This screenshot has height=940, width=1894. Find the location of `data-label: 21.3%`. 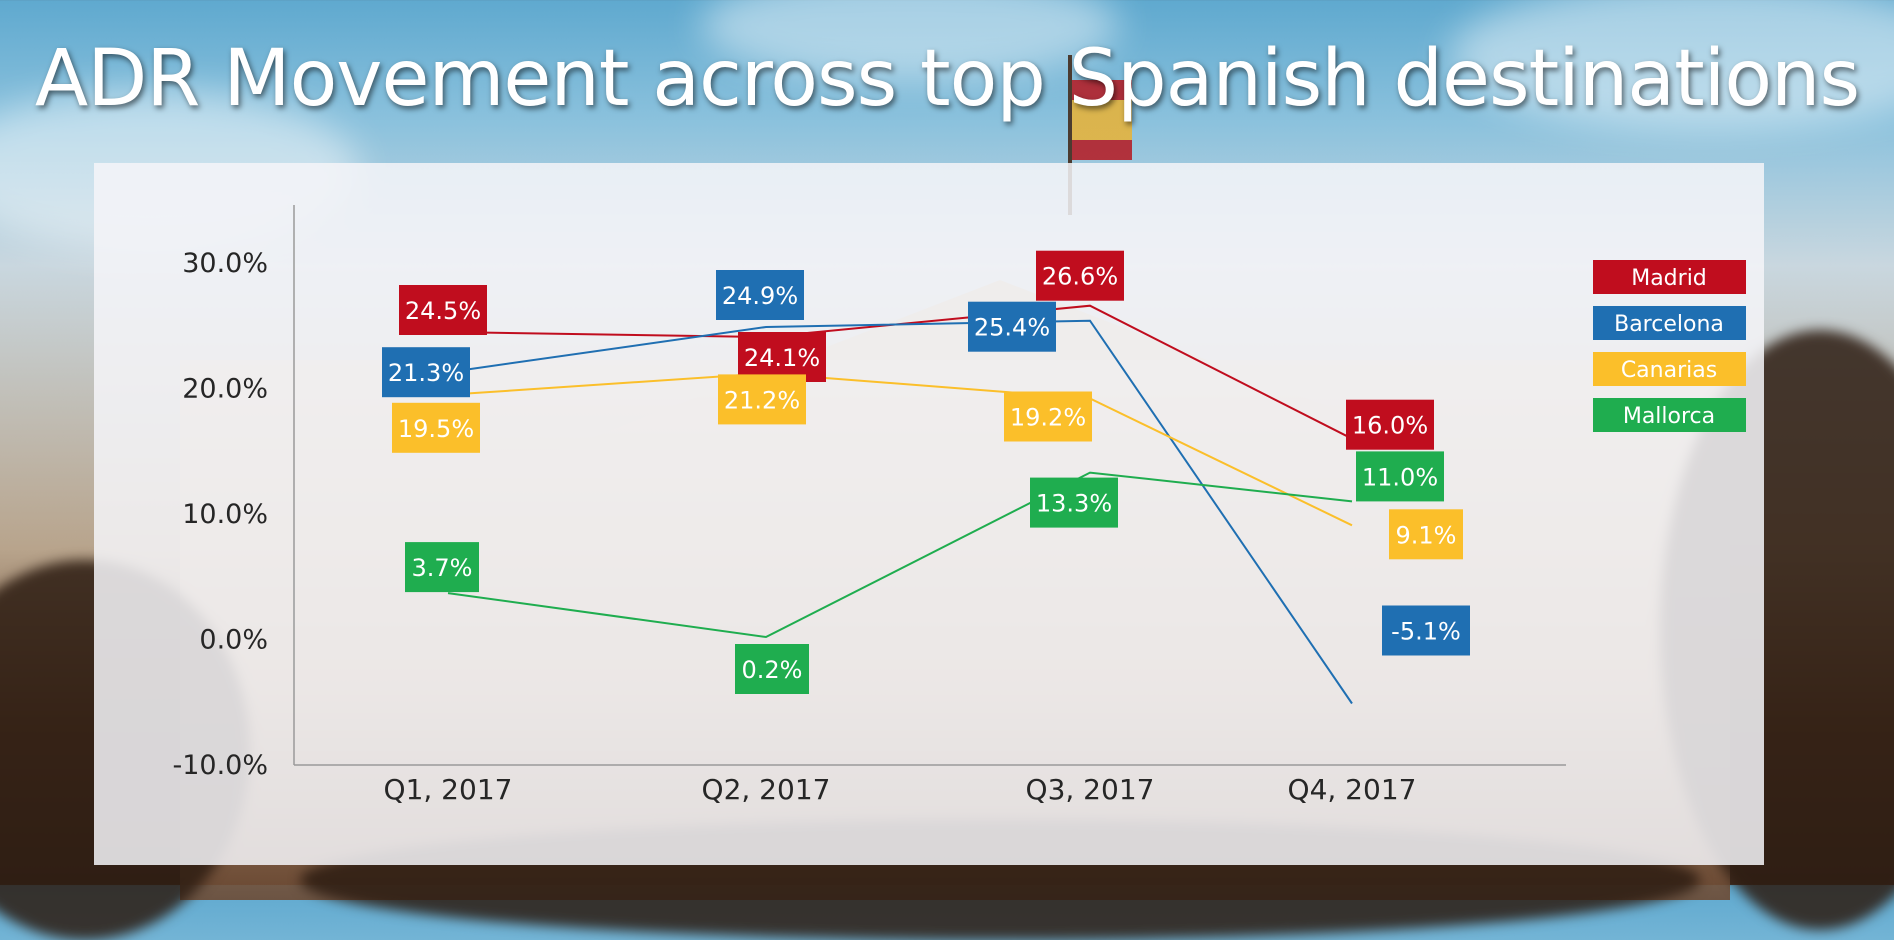

data-label: 21.3% is located at coordinates (426, 373).